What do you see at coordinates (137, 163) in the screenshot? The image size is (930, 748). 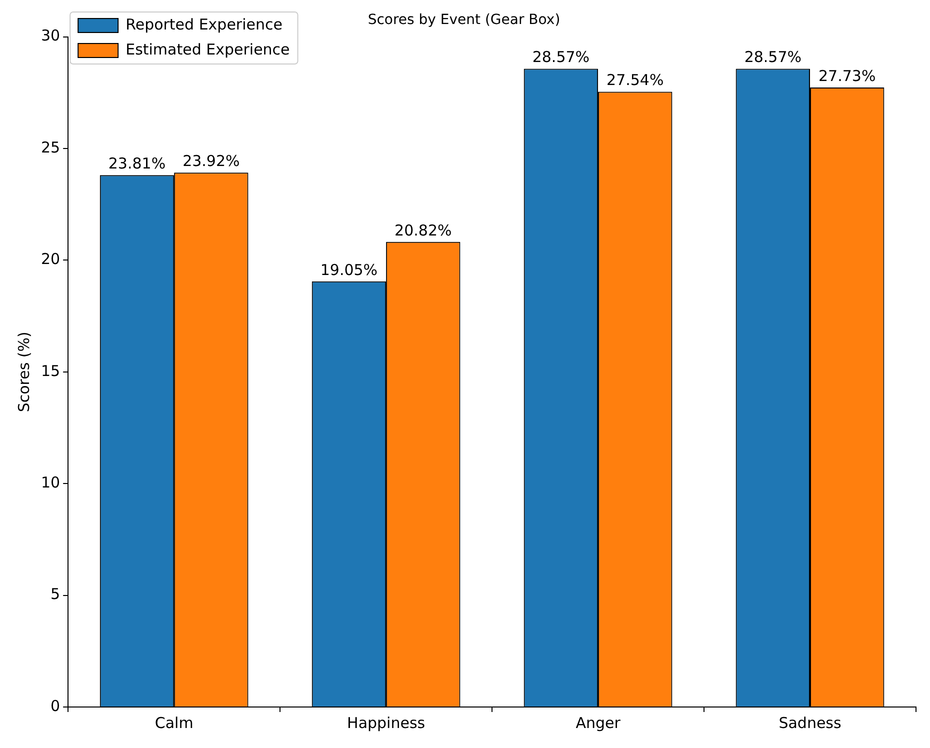 I see `data-label: 23.81%` at bounding box center [137, 163].